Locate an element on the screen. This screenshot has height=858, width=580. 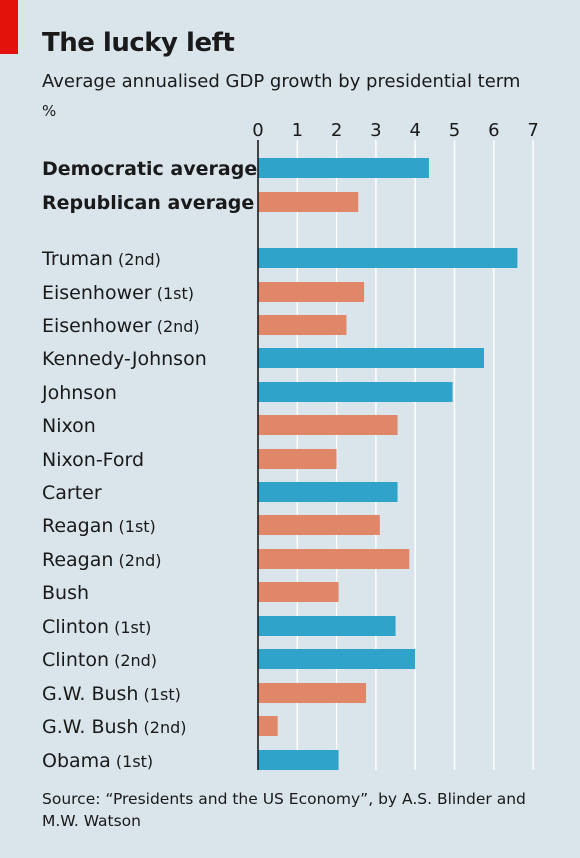
category-label: Clinton (1st) is located at coordinates (96, 627).